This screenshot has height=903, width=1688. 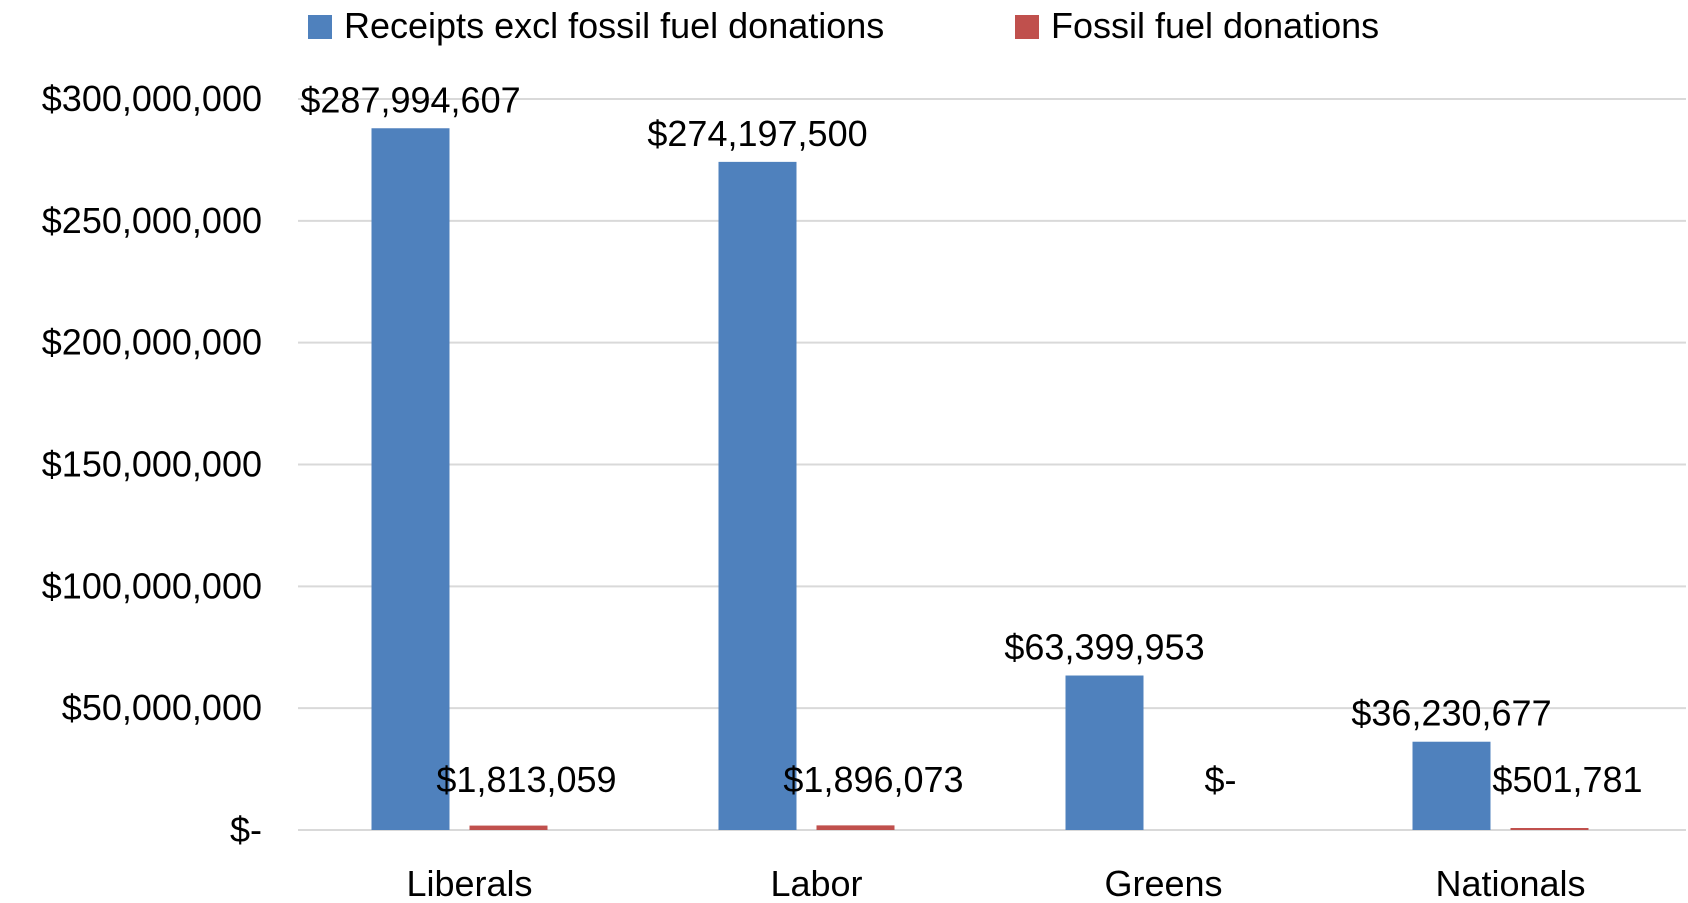 I want to click on x-axis-category-labels: Liberals Labor Greens Nationals, so click(x=995, y=883).